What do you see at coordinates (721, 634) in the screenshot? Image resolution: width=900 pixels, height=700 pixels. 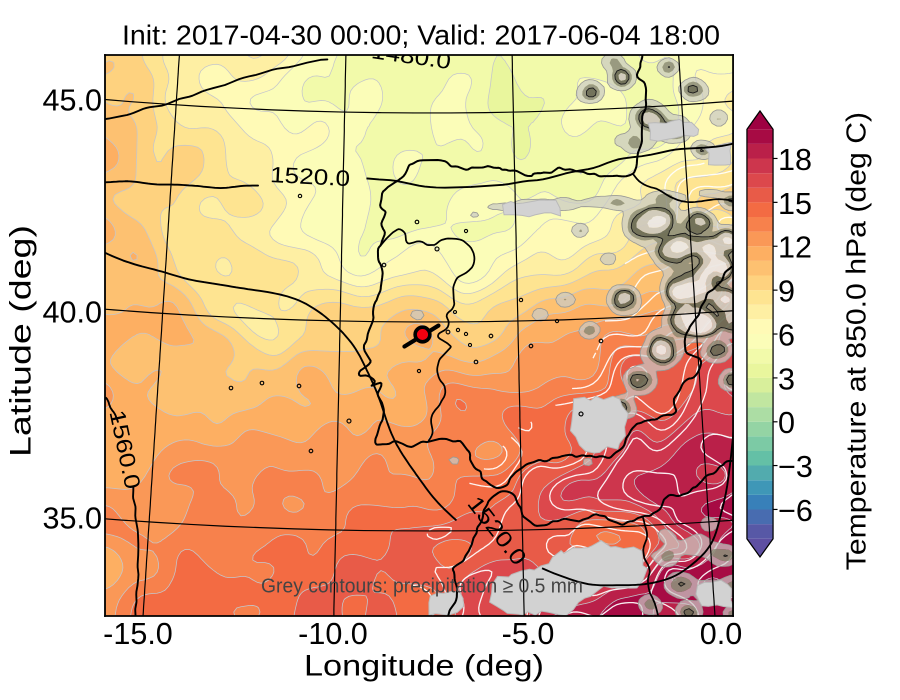 I see `svg-text: 0.0` at bounding box center [721, 634].